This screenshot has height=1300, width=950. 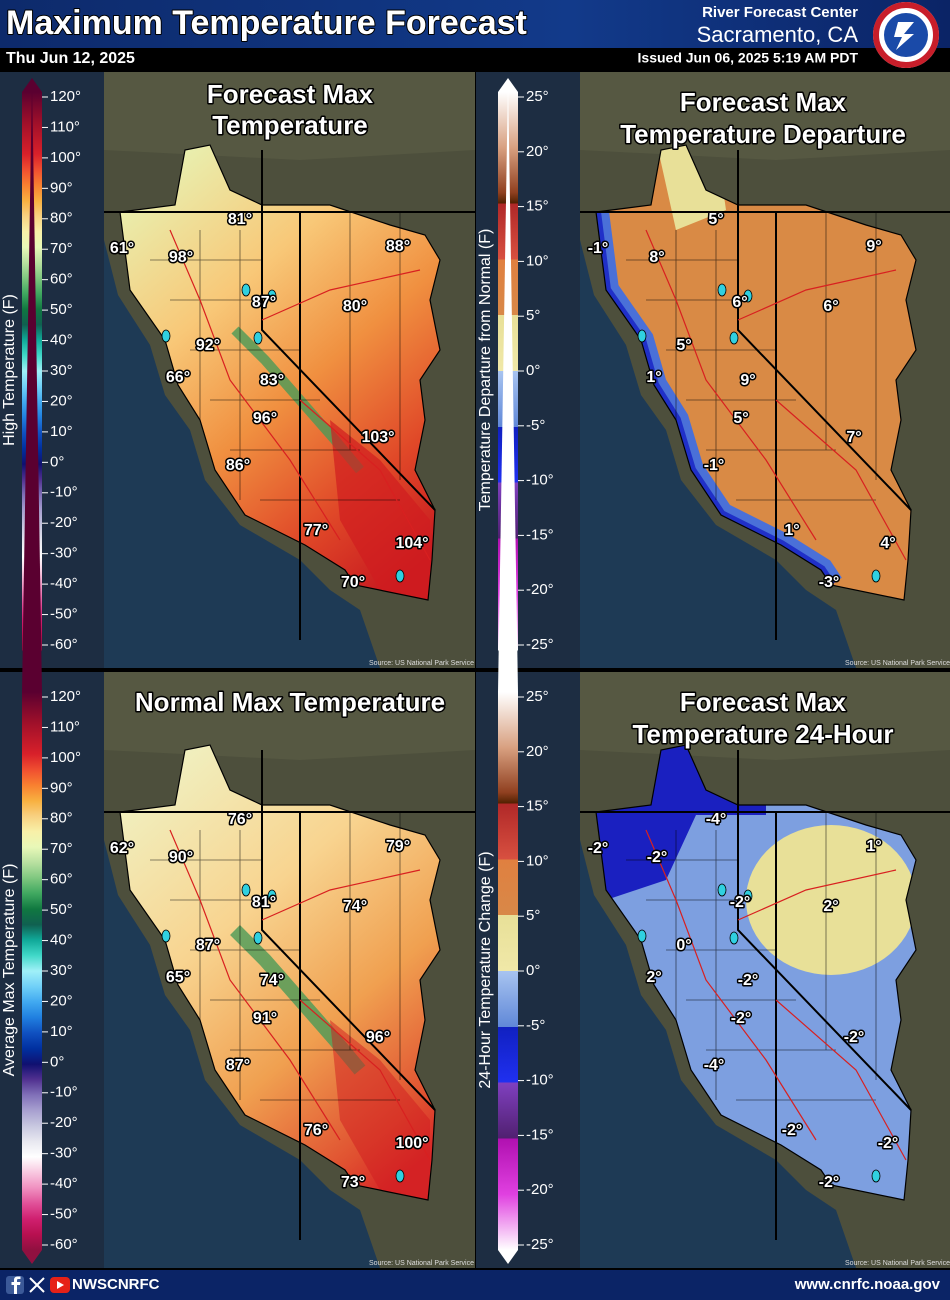 What do you see at coordinates (37, 1285) in the screenshot?
I see `x-icon` at bounding box center [37, 1285].